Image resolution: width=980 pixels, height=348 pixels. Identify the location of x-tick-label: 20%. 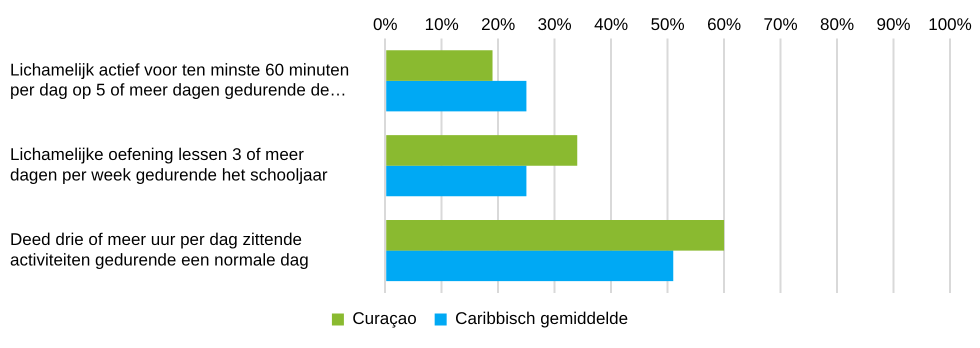
(498, 24).